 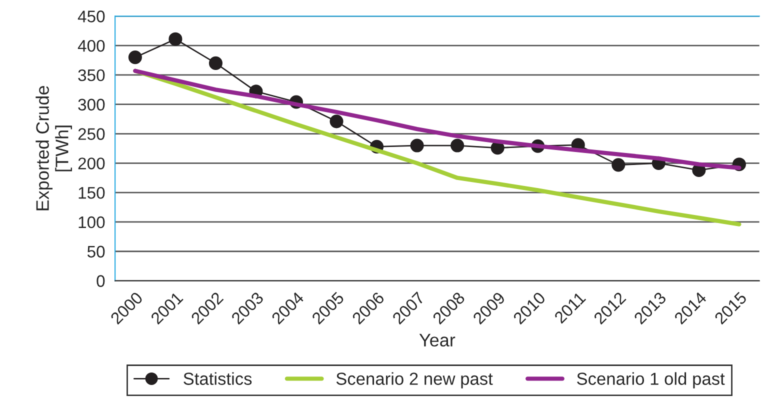 What do you see at coordinates (100, 281) in the screenshot?
I see `y-tick-label: 0` at bounding box center [100, 281].